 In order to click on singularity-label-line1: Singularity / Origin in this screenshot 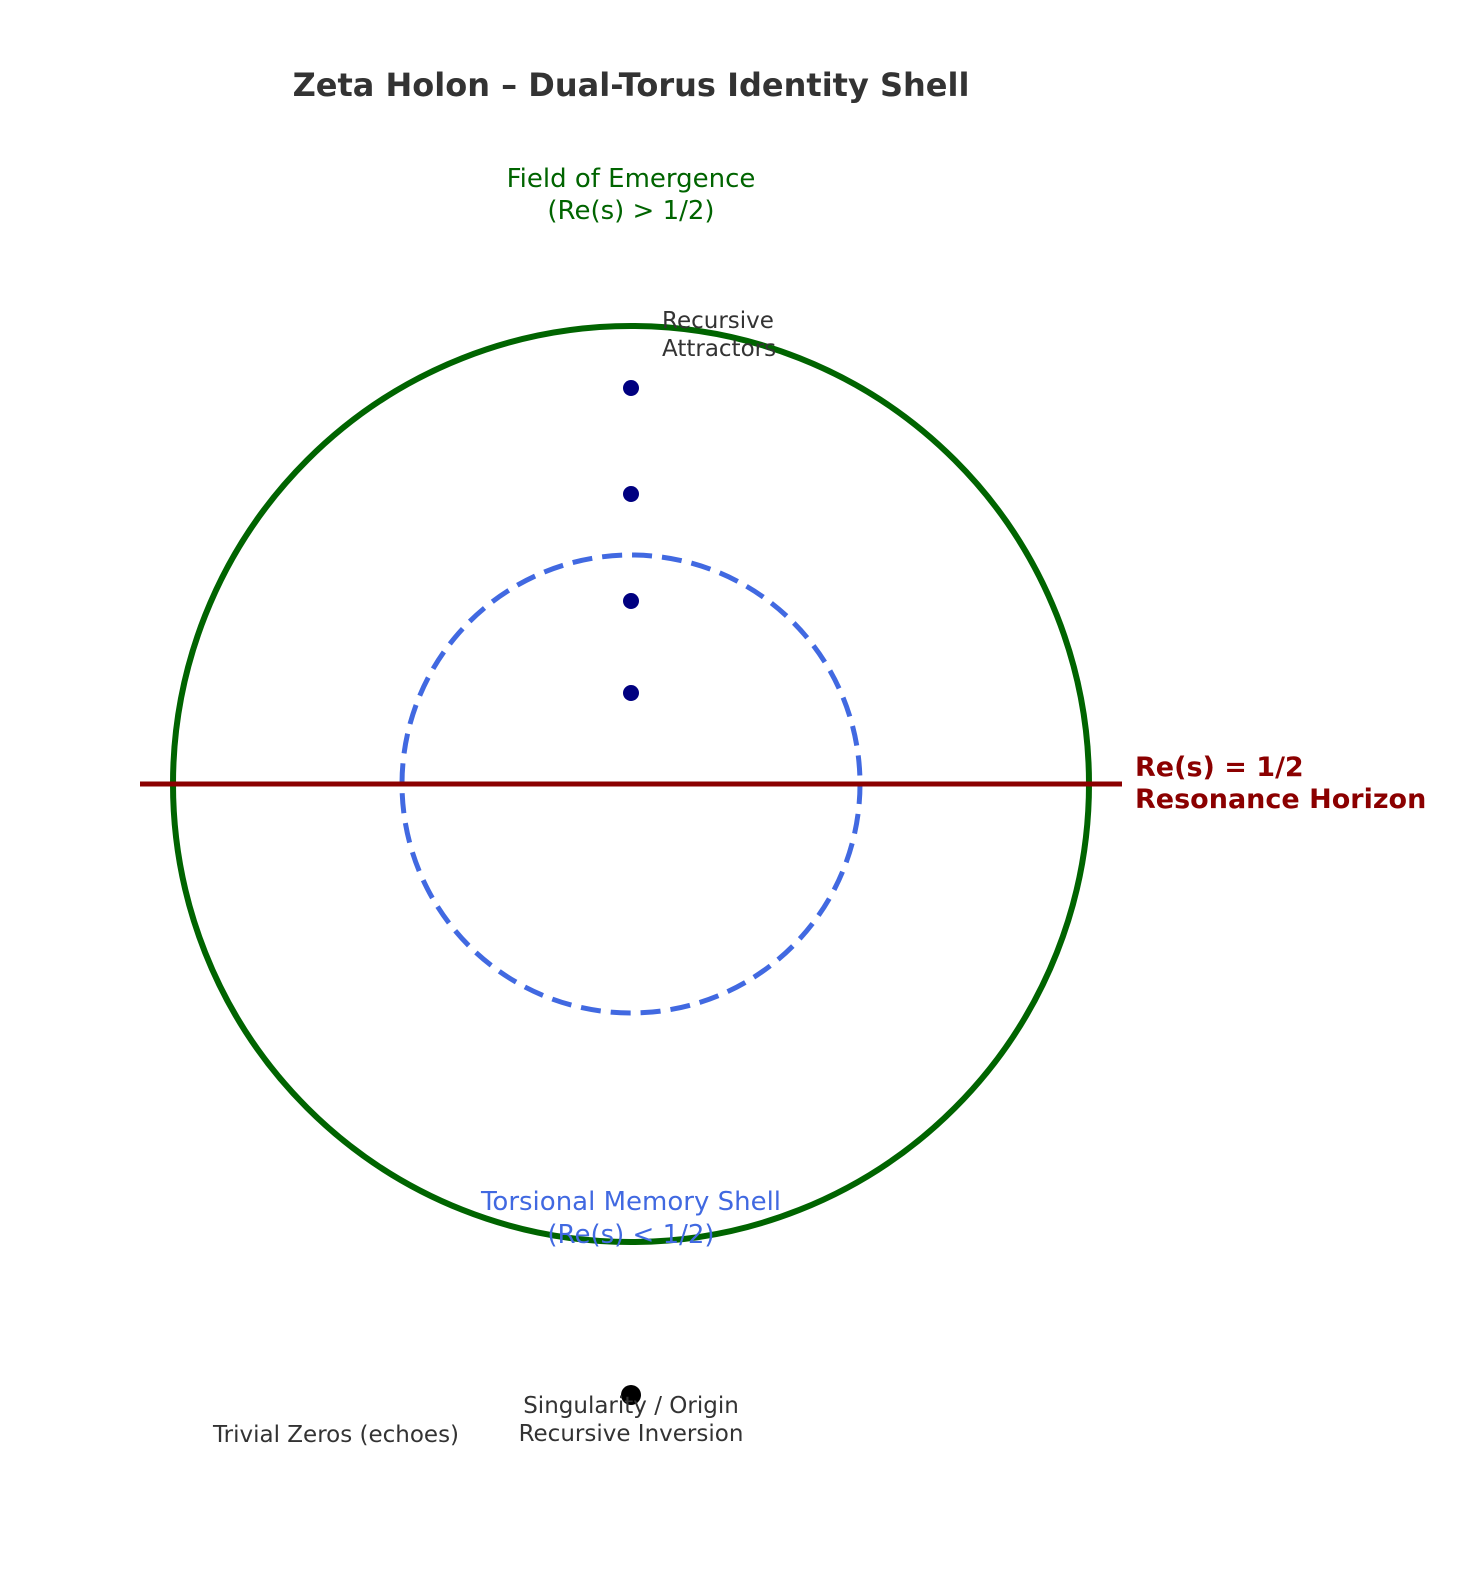, I will do `click(631, 1406)`.